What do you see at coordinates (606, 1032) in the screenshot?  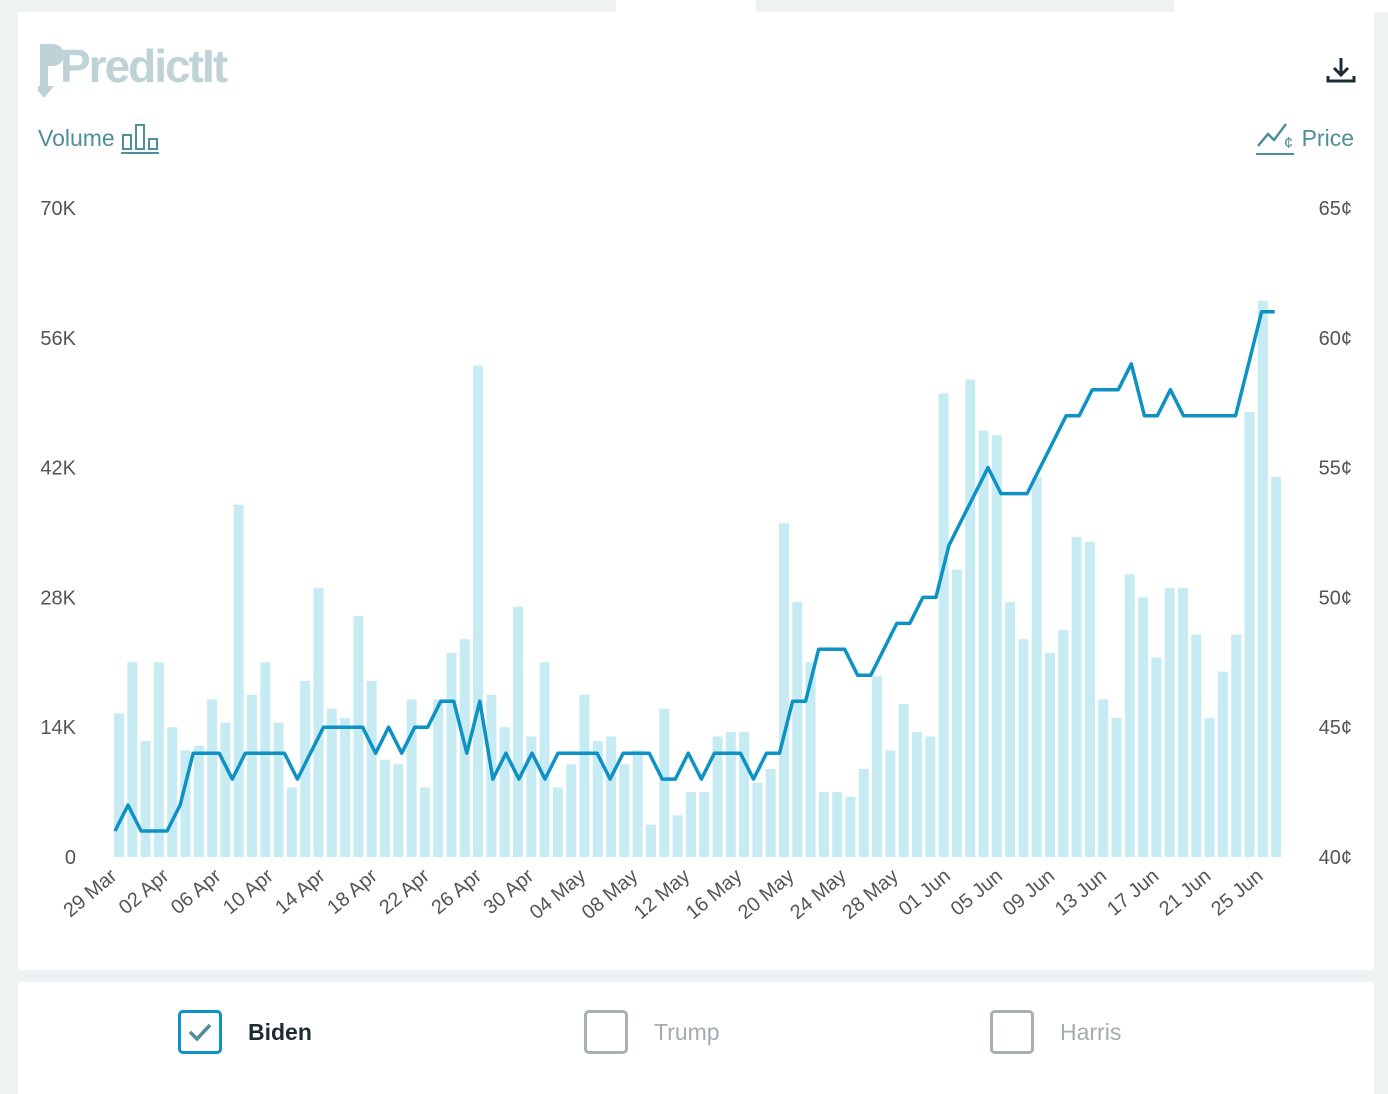 I see `trump-checkbox` at bounding box center [606, 1032].